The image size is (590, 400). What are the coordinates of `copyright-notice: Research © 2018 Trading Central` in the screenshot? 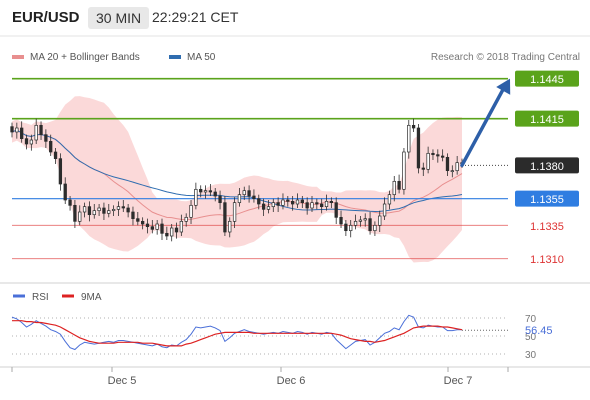 It's located at (505, 57).